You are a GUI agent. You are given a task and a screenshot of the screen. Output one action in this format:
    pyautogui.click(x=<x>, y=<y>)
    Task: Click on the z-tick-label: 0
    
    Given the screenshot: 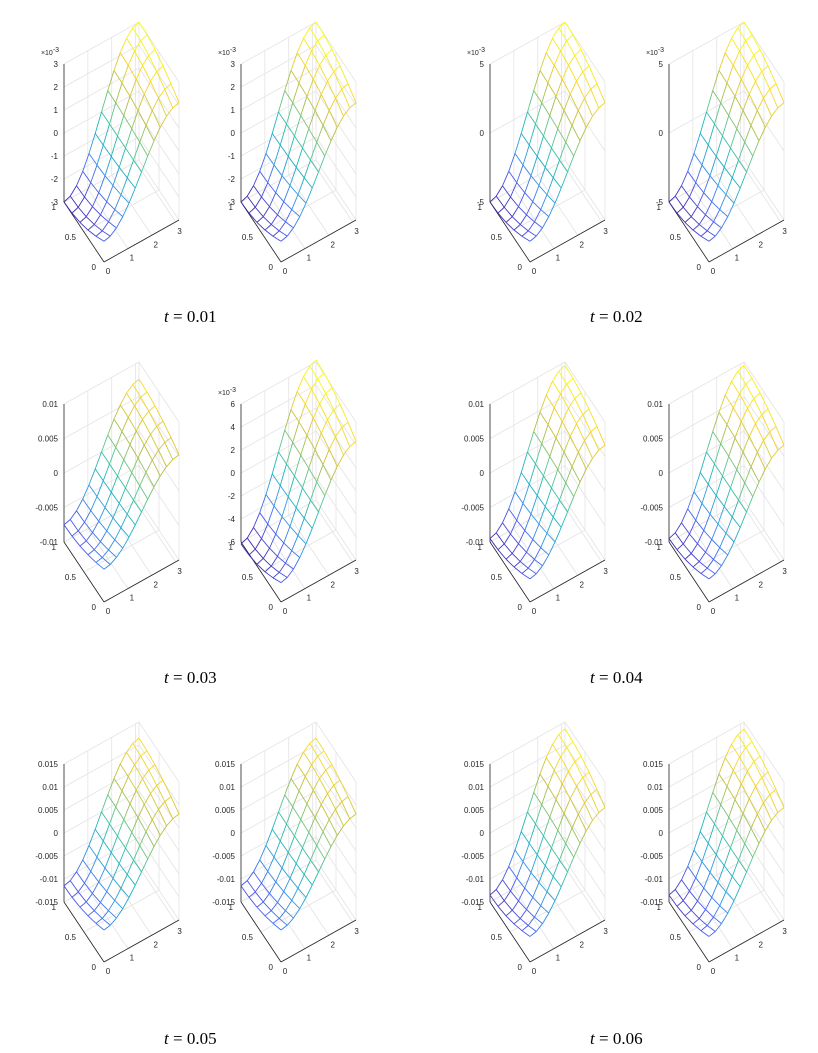 What is the action you would take?
    pyautogui.click(x=661, y=473)
    